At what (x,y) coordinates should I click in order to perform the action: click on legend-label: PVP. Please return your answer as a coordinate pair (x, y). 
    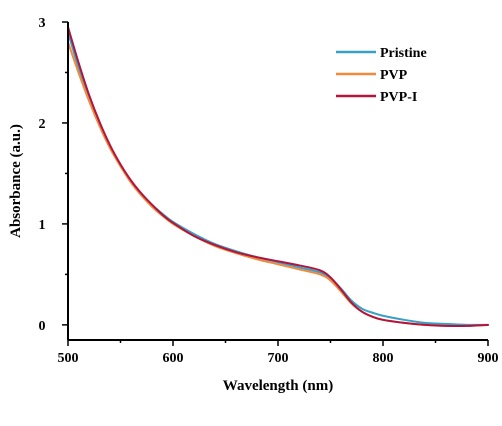
    Looking at the image, I should click on (394, 75).